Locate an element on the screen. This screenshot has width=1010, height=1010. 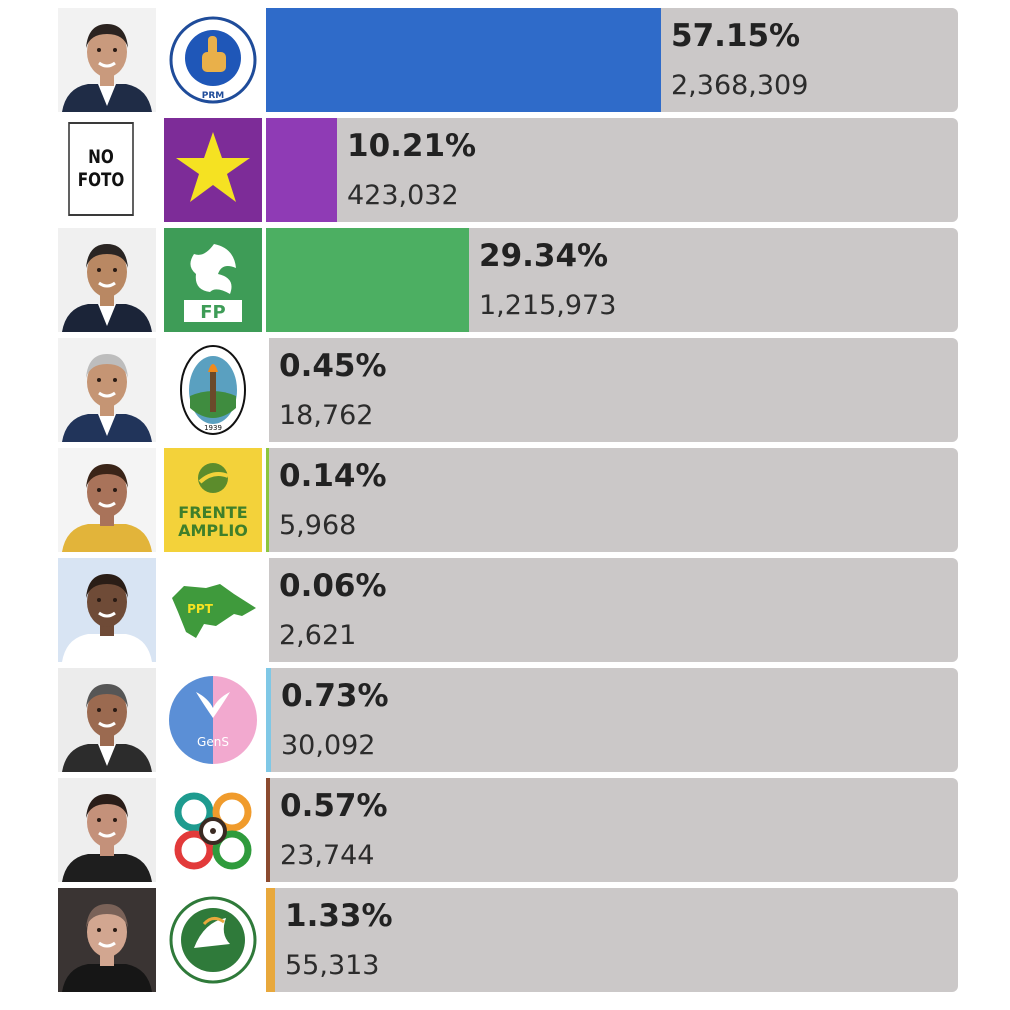
no-photo-placeholder: NO FOTO is located at coordinates (101, 169).